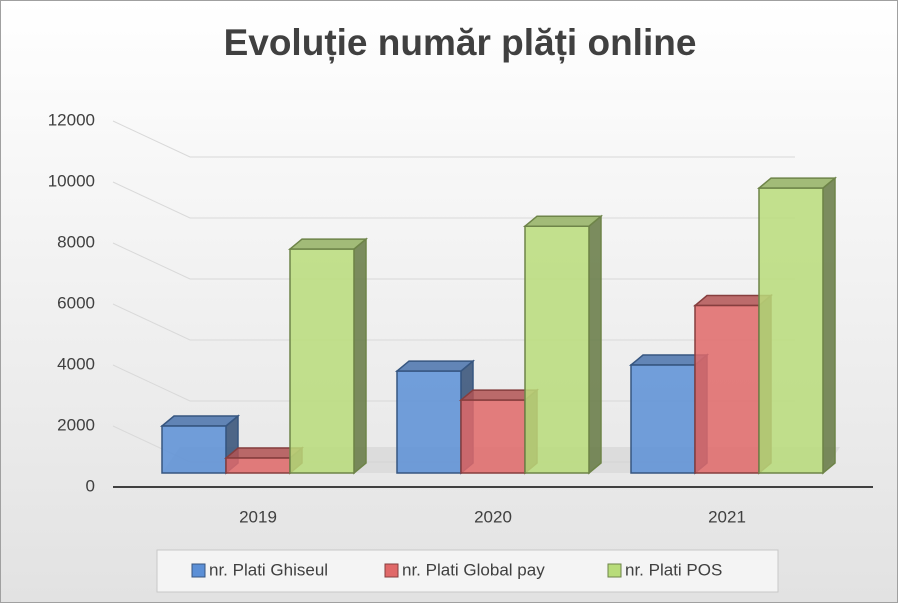 This screenshot has height=608, width=898. Describe the element at coordinates (460, 43) in the screenshot. I see `chart-title: Evoluție număr plăți online` at that location.